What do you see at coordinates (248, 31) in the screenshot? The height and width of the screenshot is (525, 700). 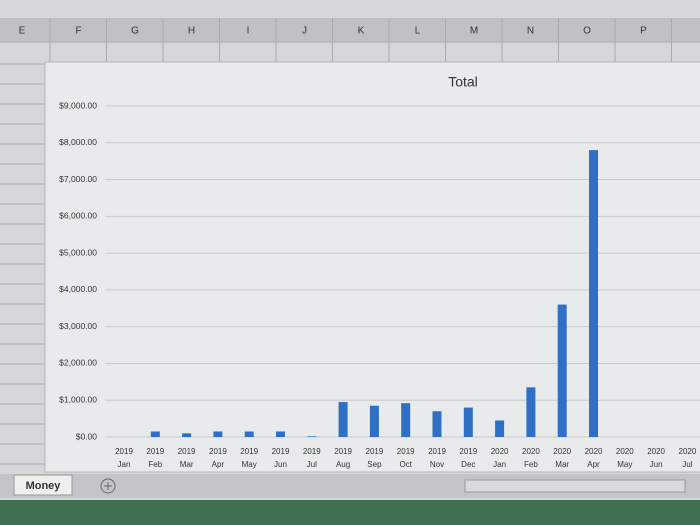 I see `column-header: I` at bounding box center [248, 31].